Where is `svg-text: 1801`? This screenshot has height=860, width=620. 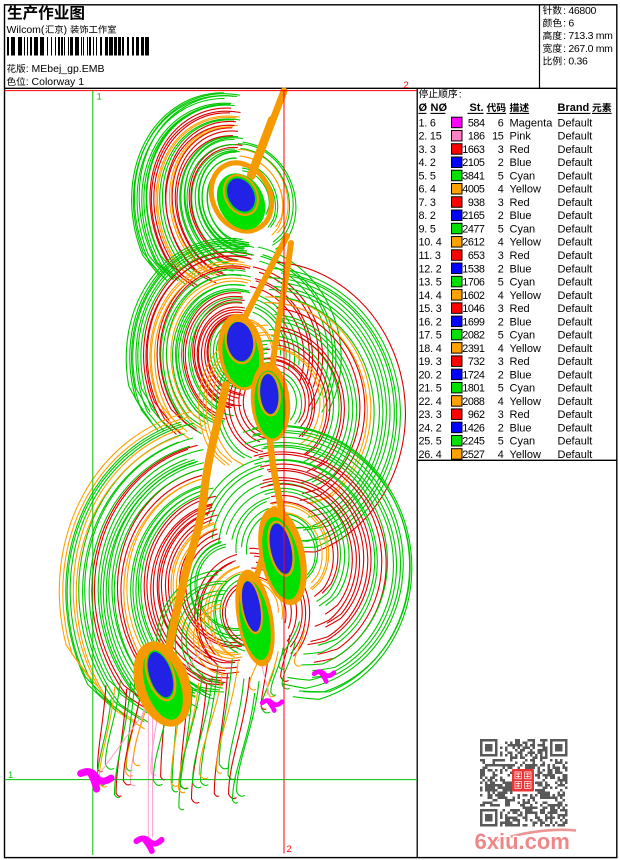
svg-text: 1801 is located at coordinates (473, 389).